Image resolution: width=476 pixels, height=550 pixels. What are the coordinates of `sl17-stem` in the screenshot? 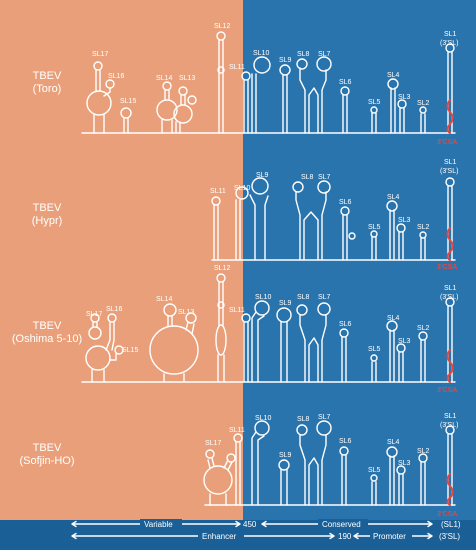 It's located at (99, 123).